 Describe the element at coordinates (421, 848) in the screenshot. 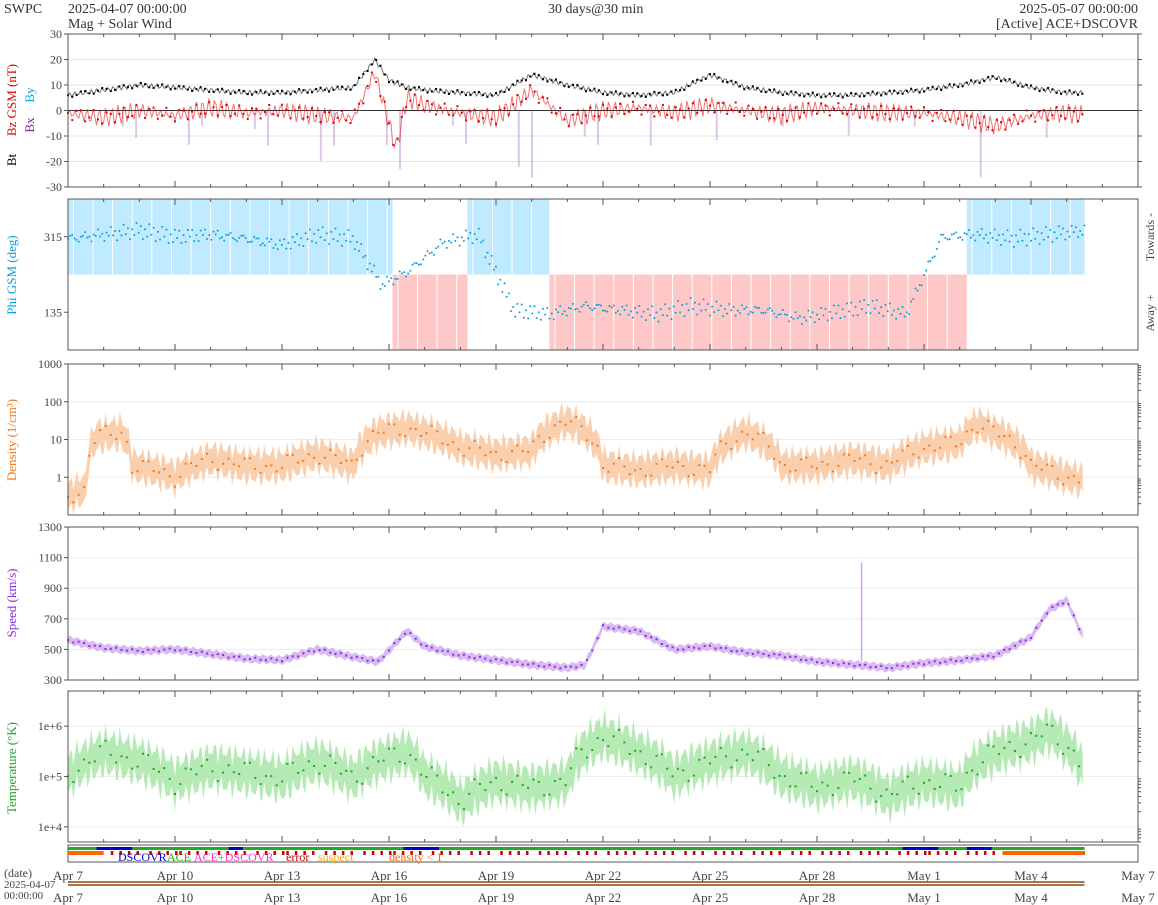

I see `dscovr-bar` at that location.